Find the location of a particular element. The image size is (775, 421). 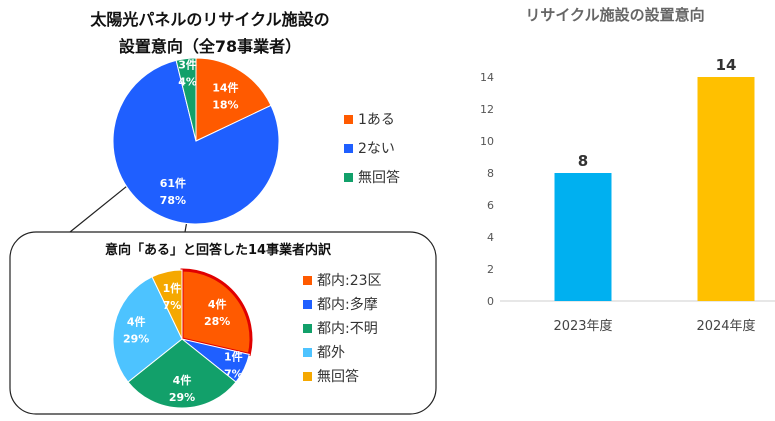

bar-y-tick-label: 0 is located at coordinates (490, 301).